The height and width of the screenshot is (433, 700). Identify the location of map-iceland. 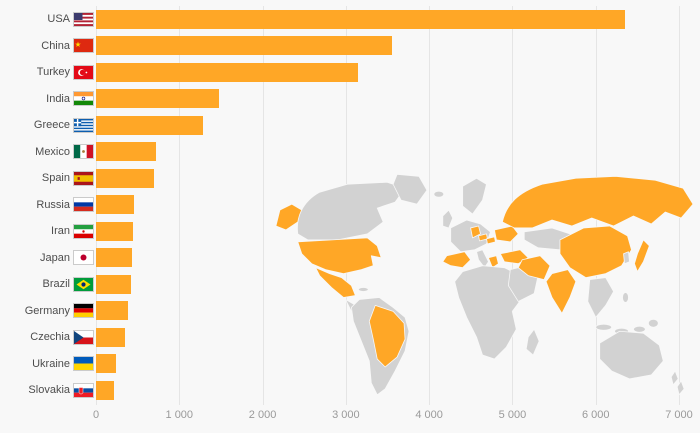
(439, 194).